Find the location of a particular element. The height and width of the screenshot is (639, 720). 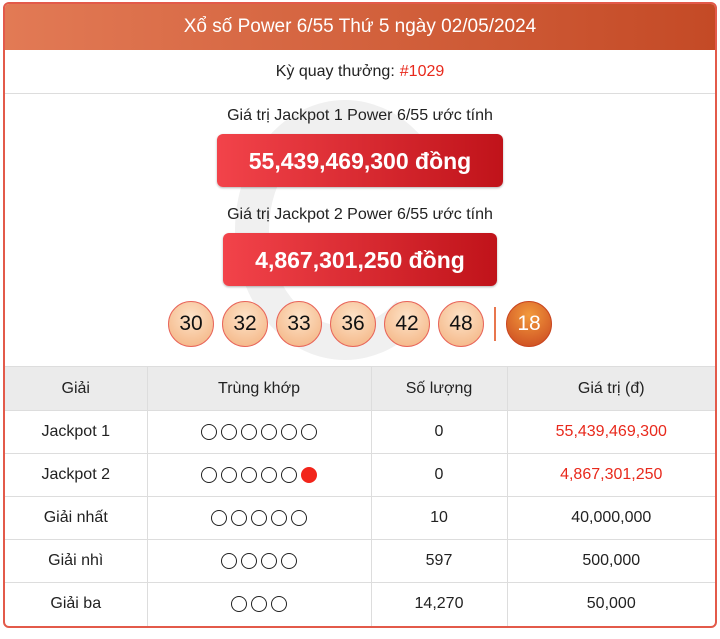

number-ball: 33 is located at coordinates (299, 324).